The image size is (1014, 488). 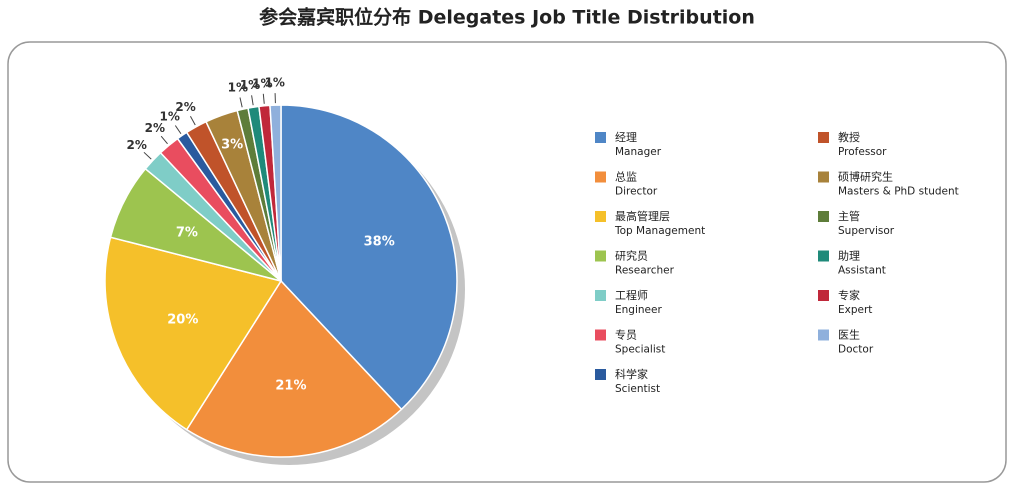 What do you see at coordinates (855, 310) in the screenshot?
I see `legend-label-en: Expert` at bounding box center [855, 310].